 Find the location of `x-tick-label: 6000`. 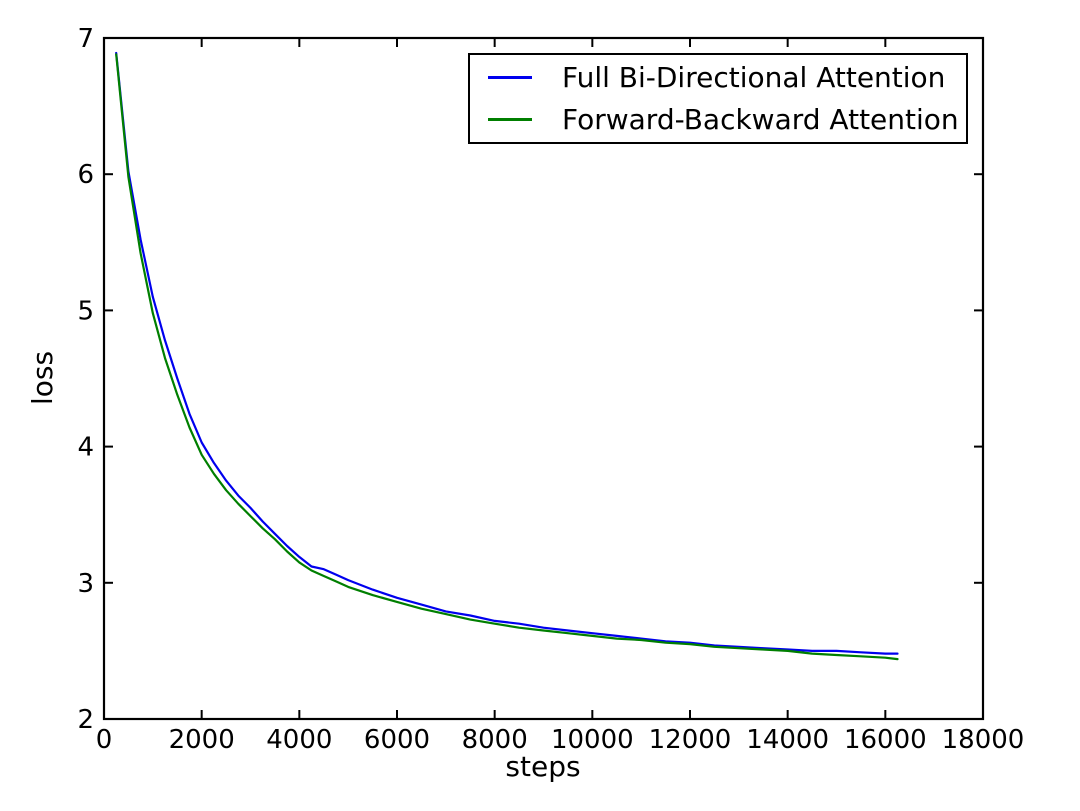

x-tick-label: 6000 is located at coordinates (397, 740).